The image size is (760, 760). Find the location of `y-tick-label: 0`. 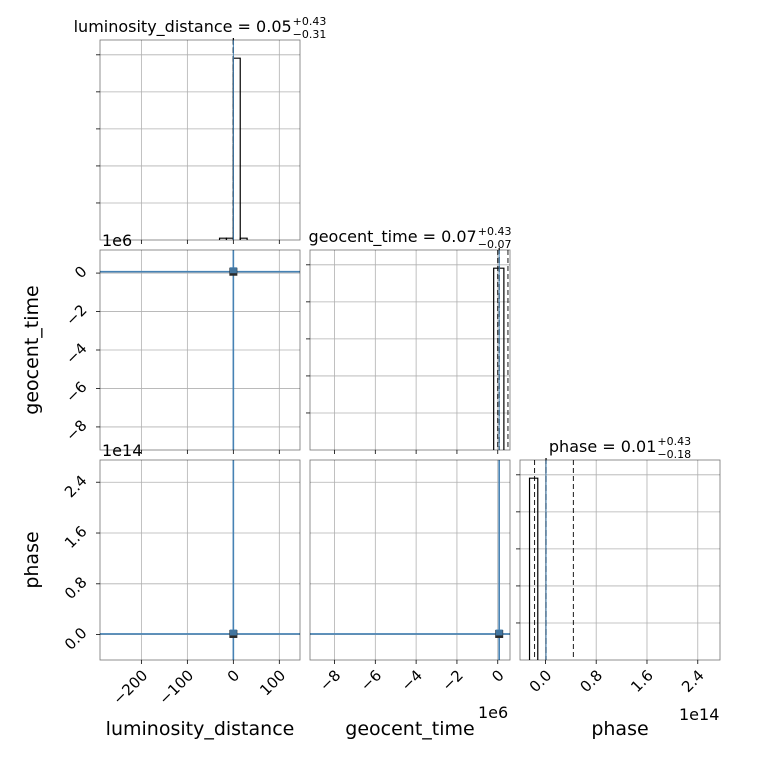

y-tick-label: 0 is located at coordinates (80, 271).